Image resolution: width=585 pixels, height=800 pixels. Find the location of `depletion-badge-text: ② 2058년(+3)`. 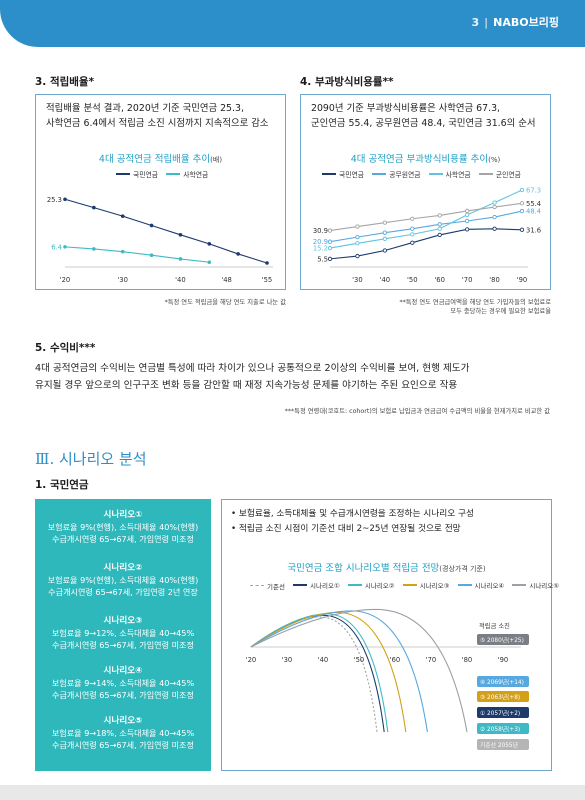

depletion-badge-text: ② 2058년(+3) is located at coordinates (500, 729).